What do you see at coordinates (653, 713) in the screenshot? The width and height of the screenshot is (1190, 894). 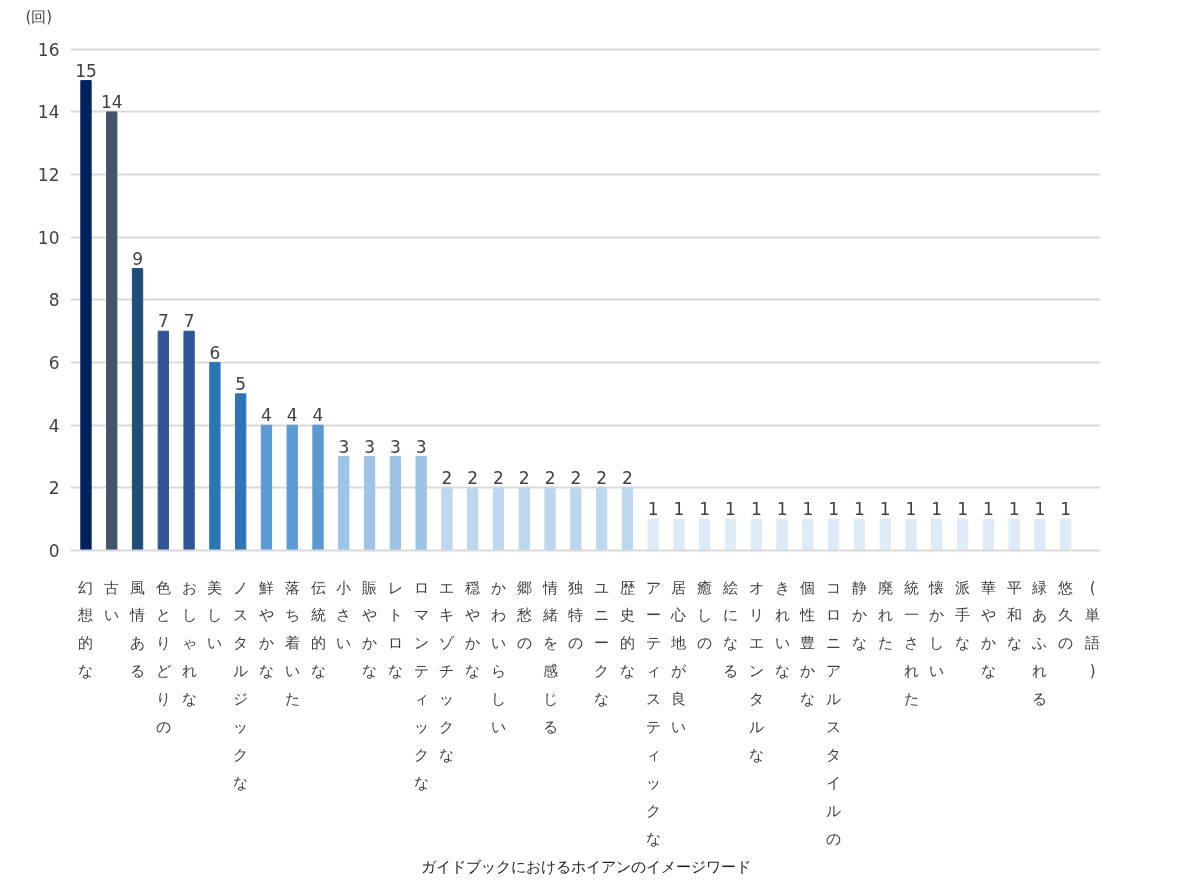 I see `category-label: アーティスティックな` at bounding box center [653, 713].